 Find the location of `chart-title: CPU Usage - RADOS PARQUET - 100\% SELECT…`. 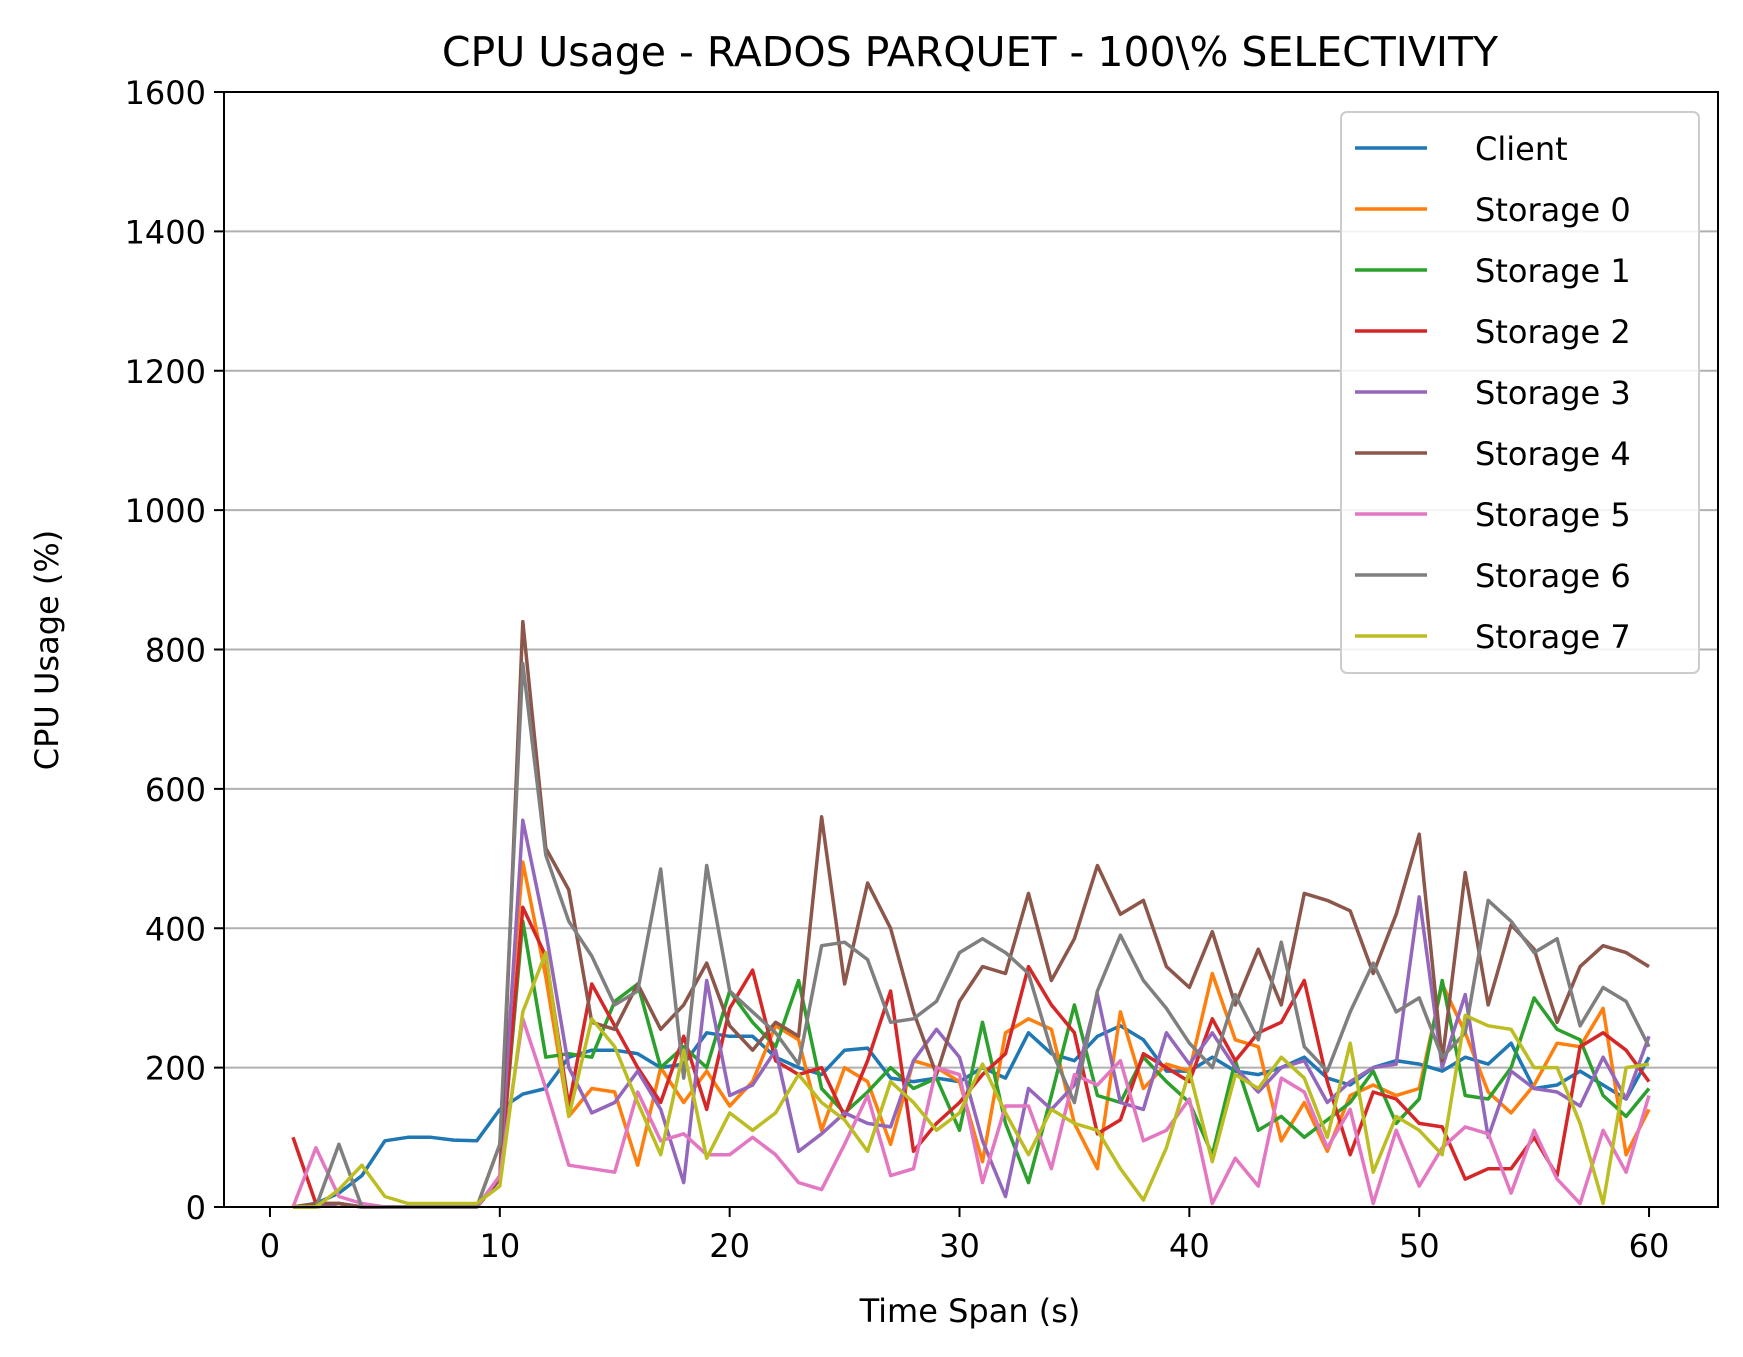

chart-title: CPU Usage - RADOS PARQUET - 100\% SELECT… is located at coordinates (970, 52).